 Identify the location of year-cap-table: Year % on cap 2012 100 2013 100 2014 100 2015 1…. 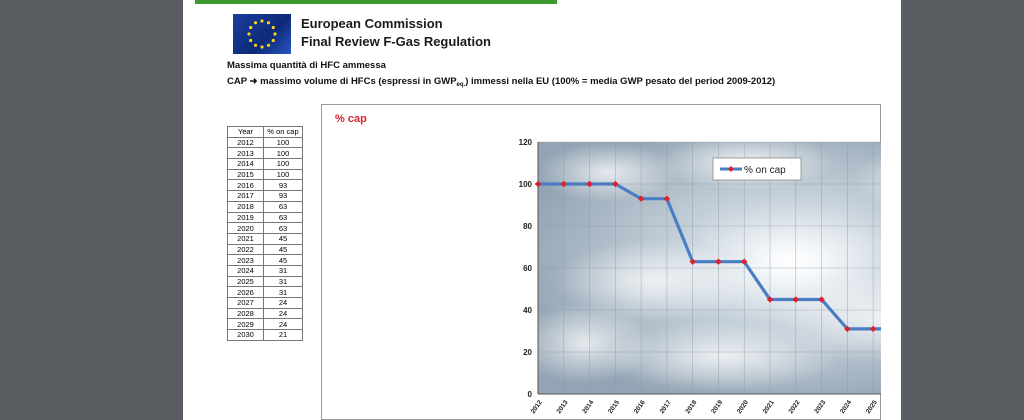
(265, 233).